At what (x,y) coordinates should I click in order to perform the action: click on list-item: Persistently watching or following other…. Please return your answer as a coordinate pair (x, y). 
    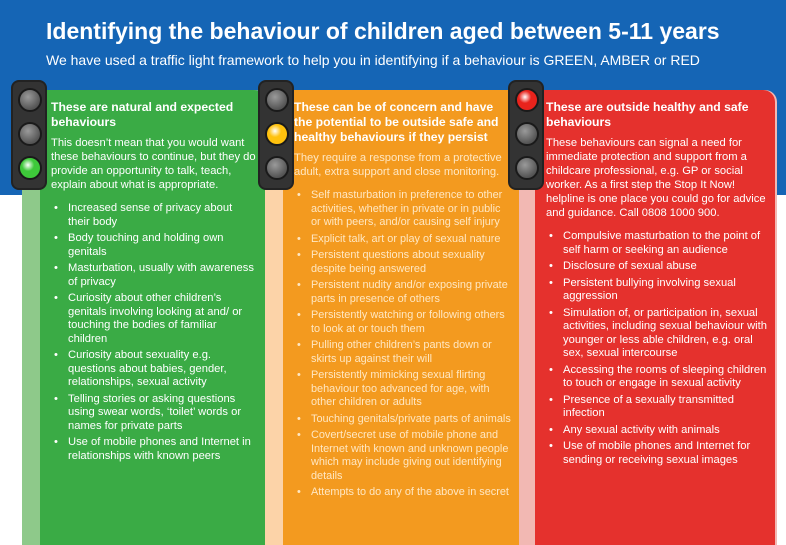
    Looking at the image, I should click on (402, 322).